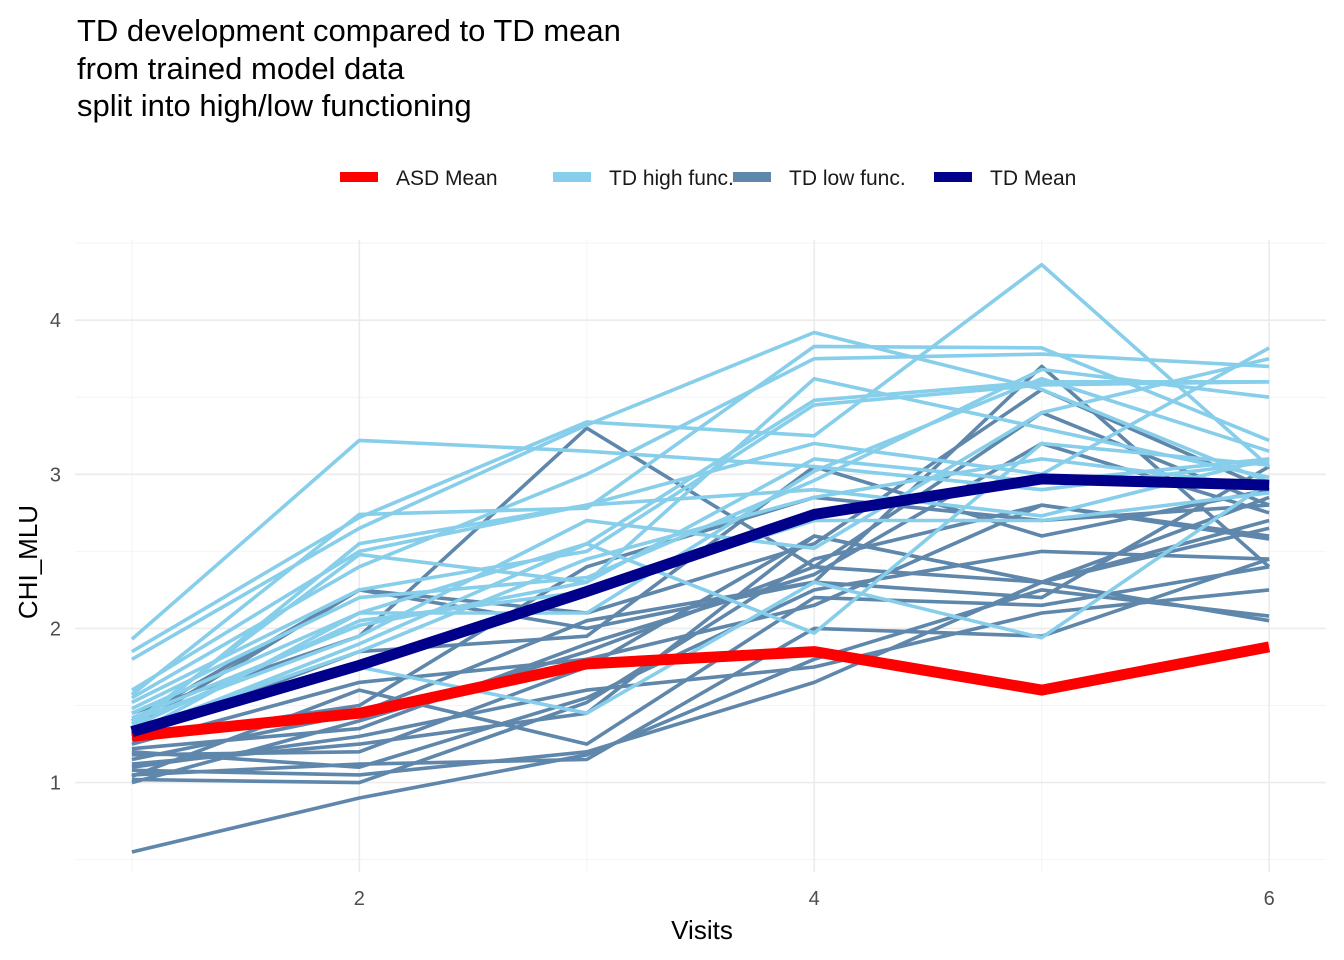 The height and width of the screenshot is (960, 1344). I want to click on legend-item-td-low-func: TD low func., so click(819, 178).